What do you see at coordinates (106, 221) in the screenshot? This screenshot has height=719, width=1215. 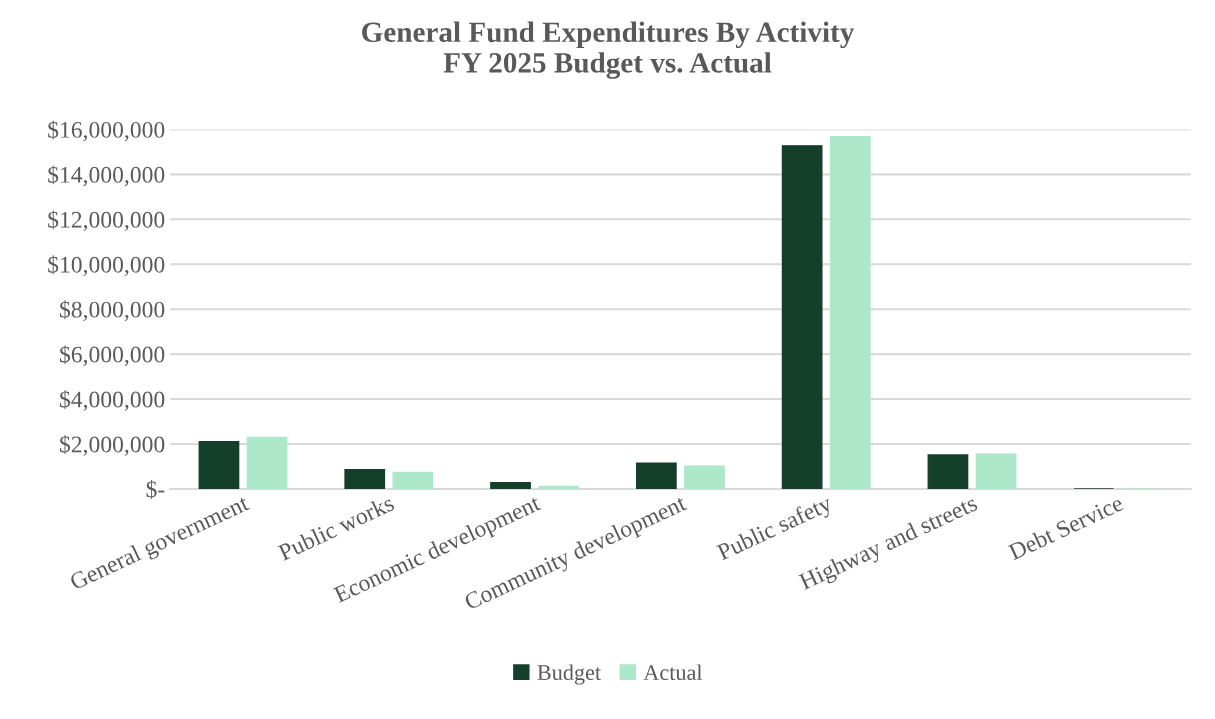 I see `y-tick-label: $12,000,000` at bounding box center [106, 221].